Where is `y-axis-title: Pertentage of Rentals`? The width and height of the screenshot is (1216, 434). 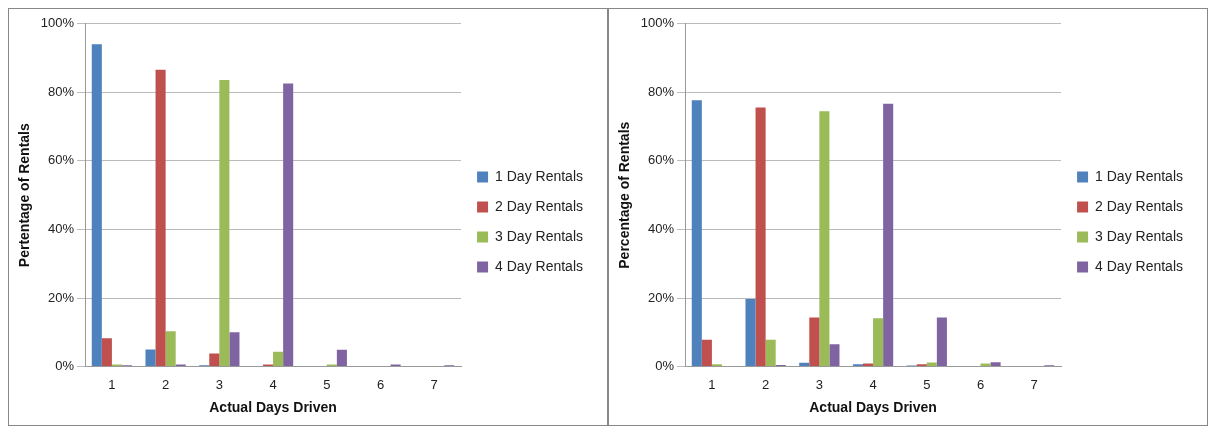
y-axis-title: Pertentage of Rentals is located at coordinates (24, 195).